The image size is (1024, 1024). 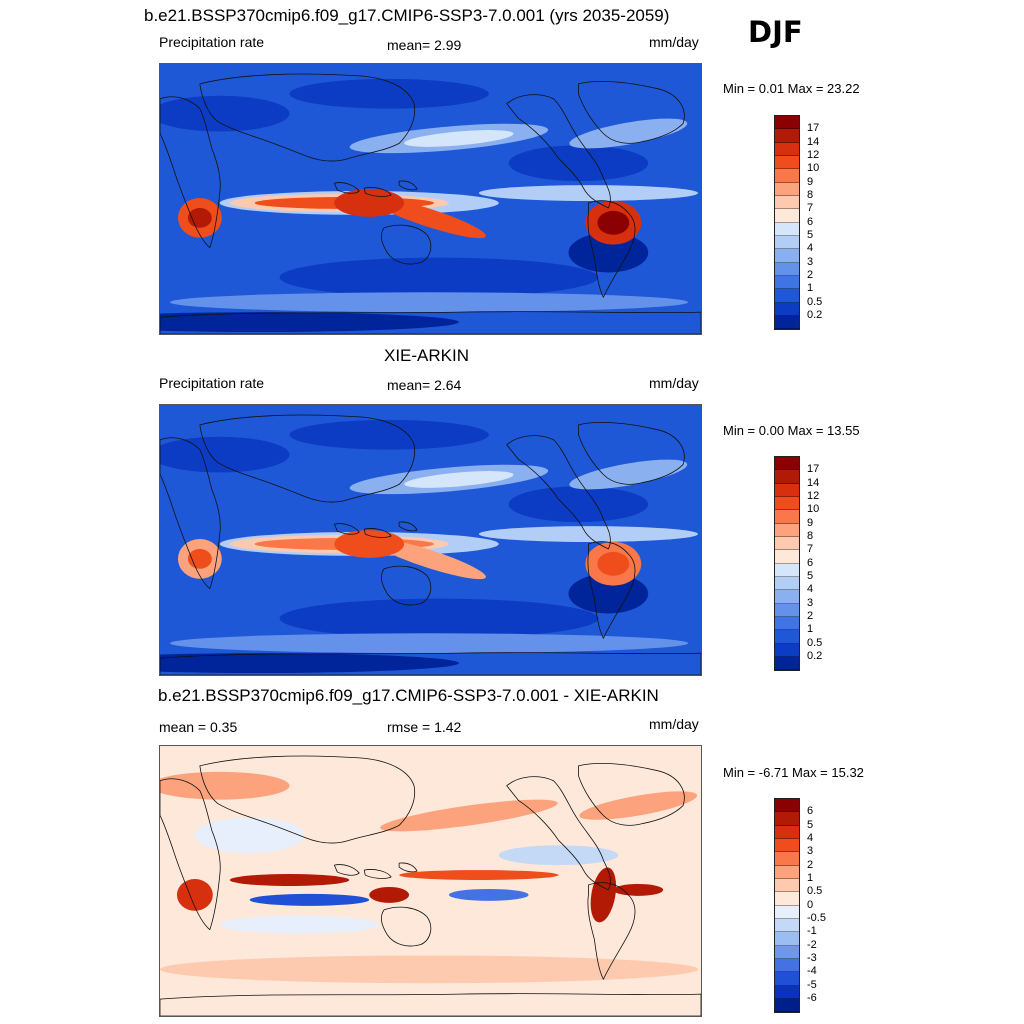 I want to click on colorbar-label: -5, so click(x=812, y=984).